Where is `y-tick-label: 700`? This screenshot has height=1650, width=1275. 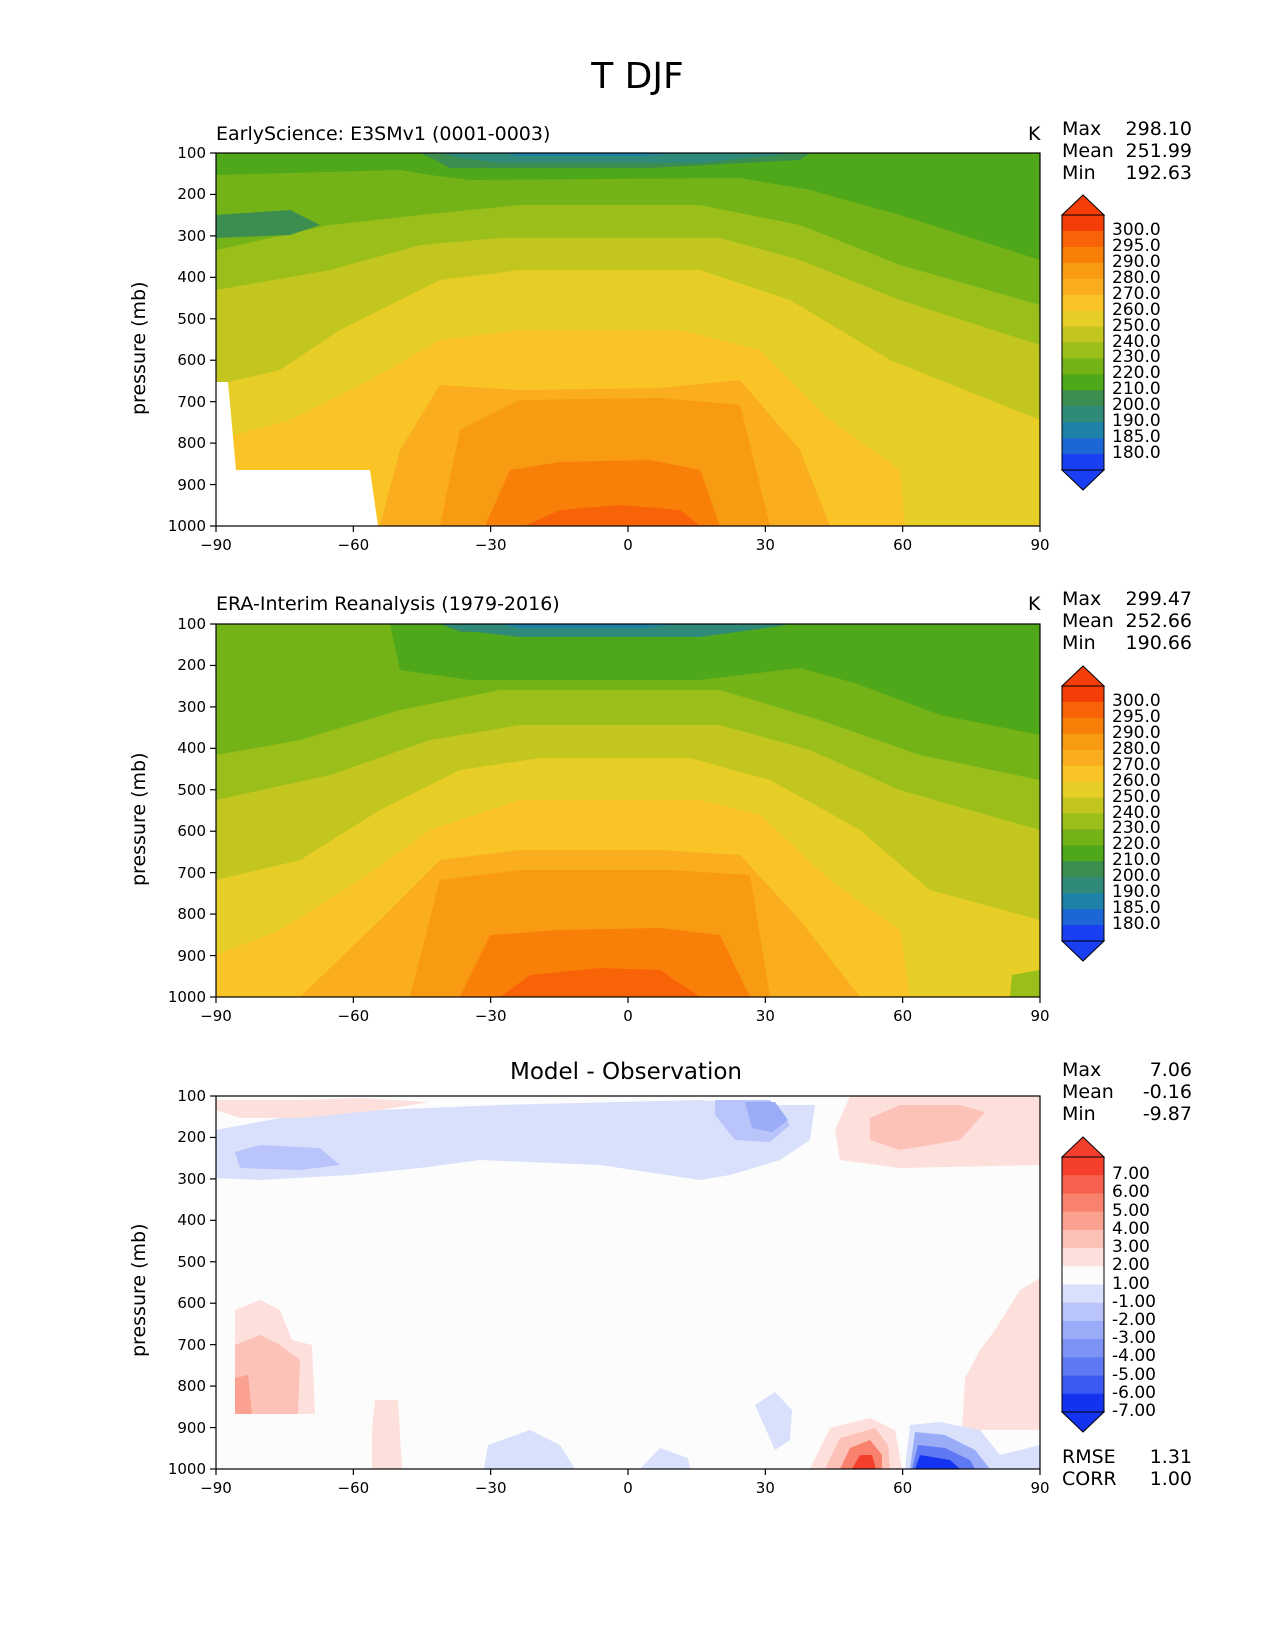
y-tick-label: 700 is located at coordinates (191, 401).